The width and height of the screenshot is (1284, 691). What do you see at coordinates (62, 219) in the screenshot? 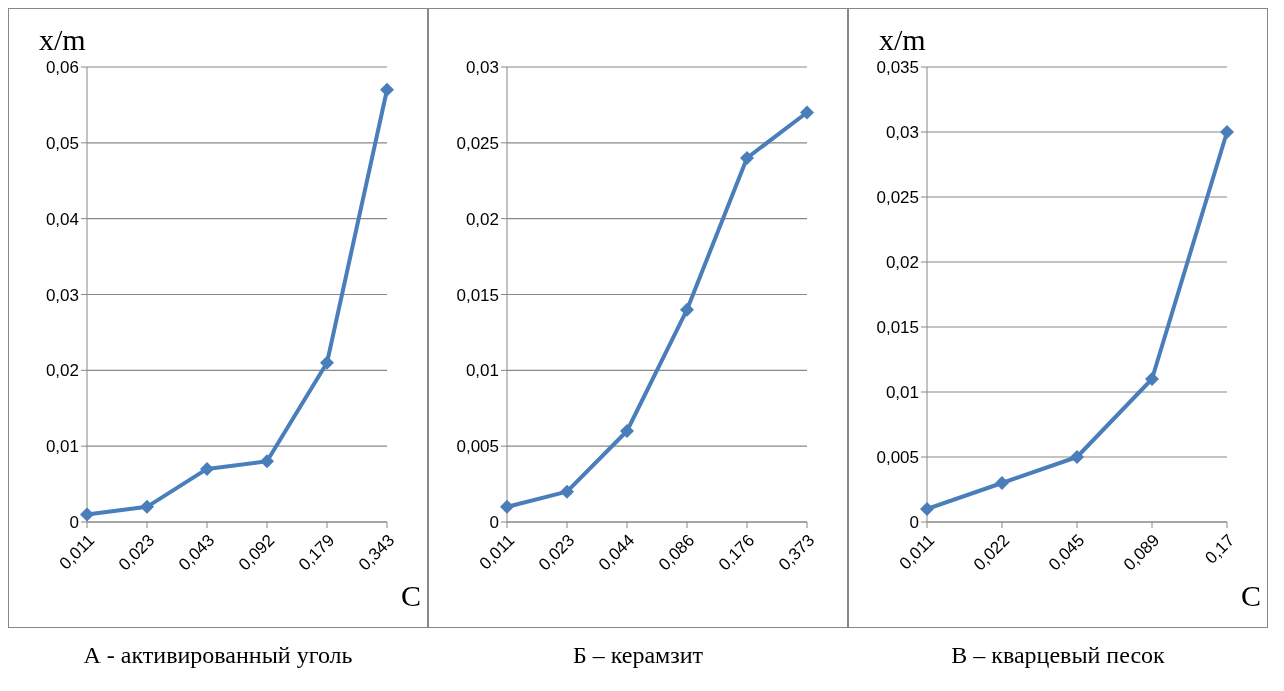
I see `y-tick-label: 0,04` at bounding box center [62, 219].